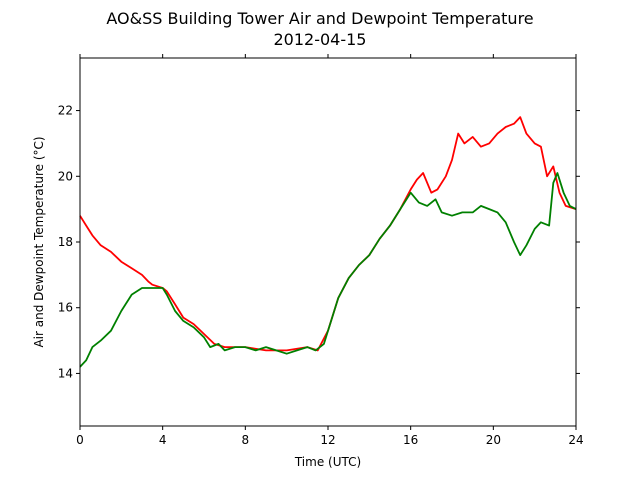 The width and height of the screenshot is (640, 480). I want to click on x-axis-label: Time (UTC), so click(327, 462).